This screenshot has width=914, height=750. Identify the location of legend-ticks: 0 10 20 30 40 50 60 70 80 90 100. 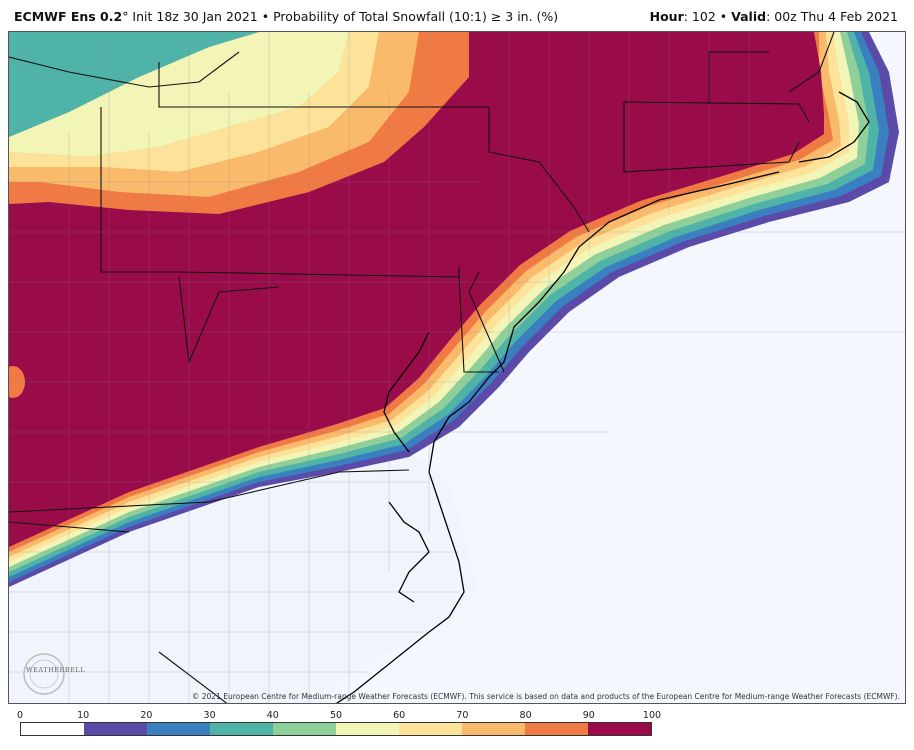
(338, 716).